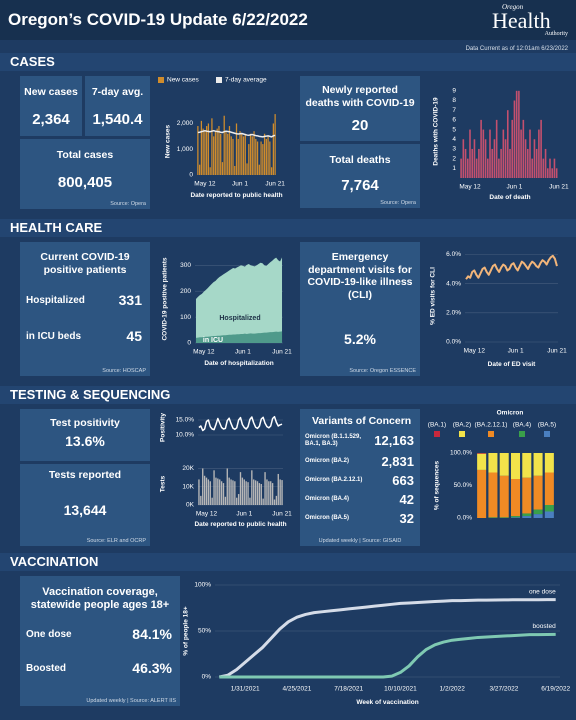 This screenshot has height=720, width=576. What do you see at coordinates (327, 518) in the screenshot?
I see `variant-name: Omicron (BA.5)` at bounding box center [327, 518].